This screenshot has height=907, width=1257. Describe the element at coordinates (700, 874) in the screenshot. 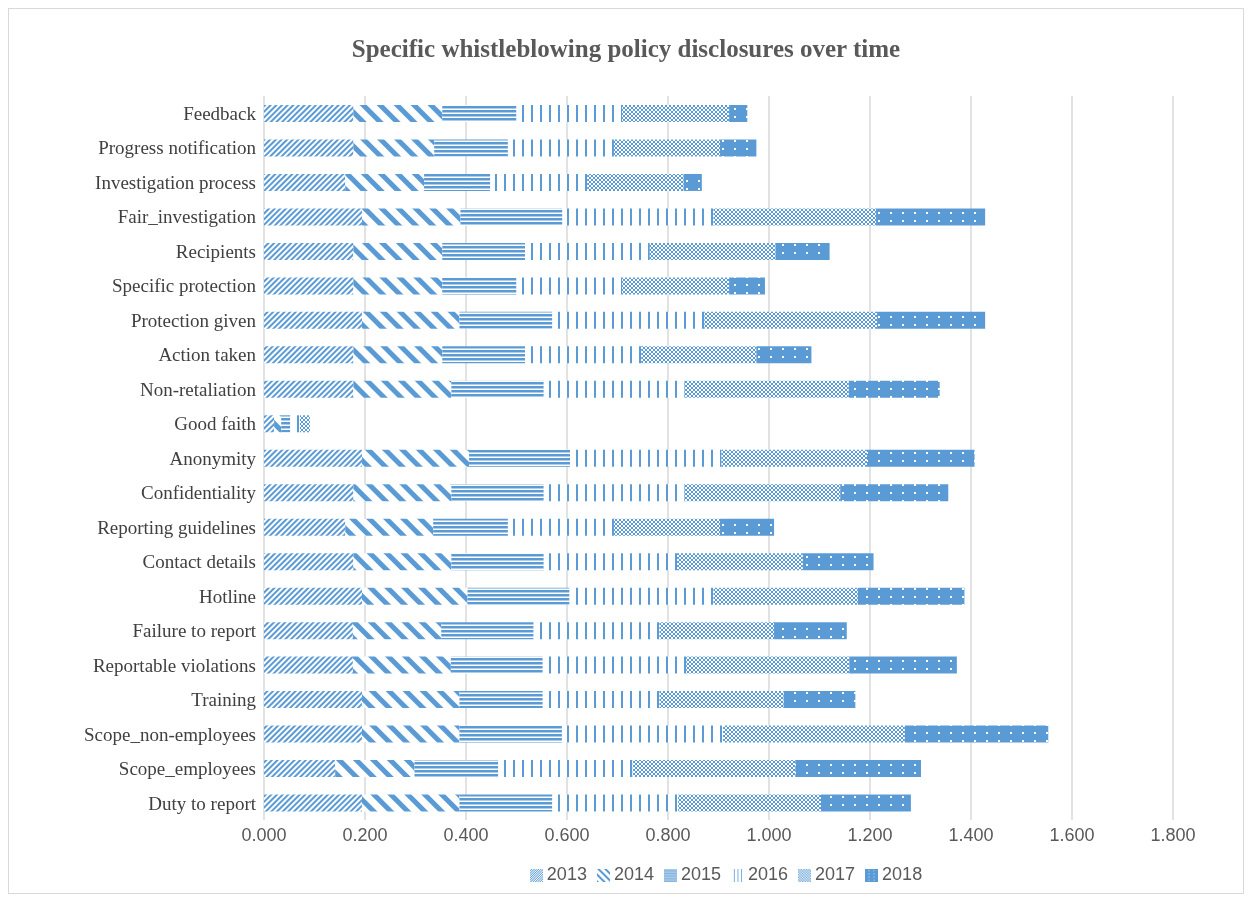

I see `legend-label: 2015` at that location.